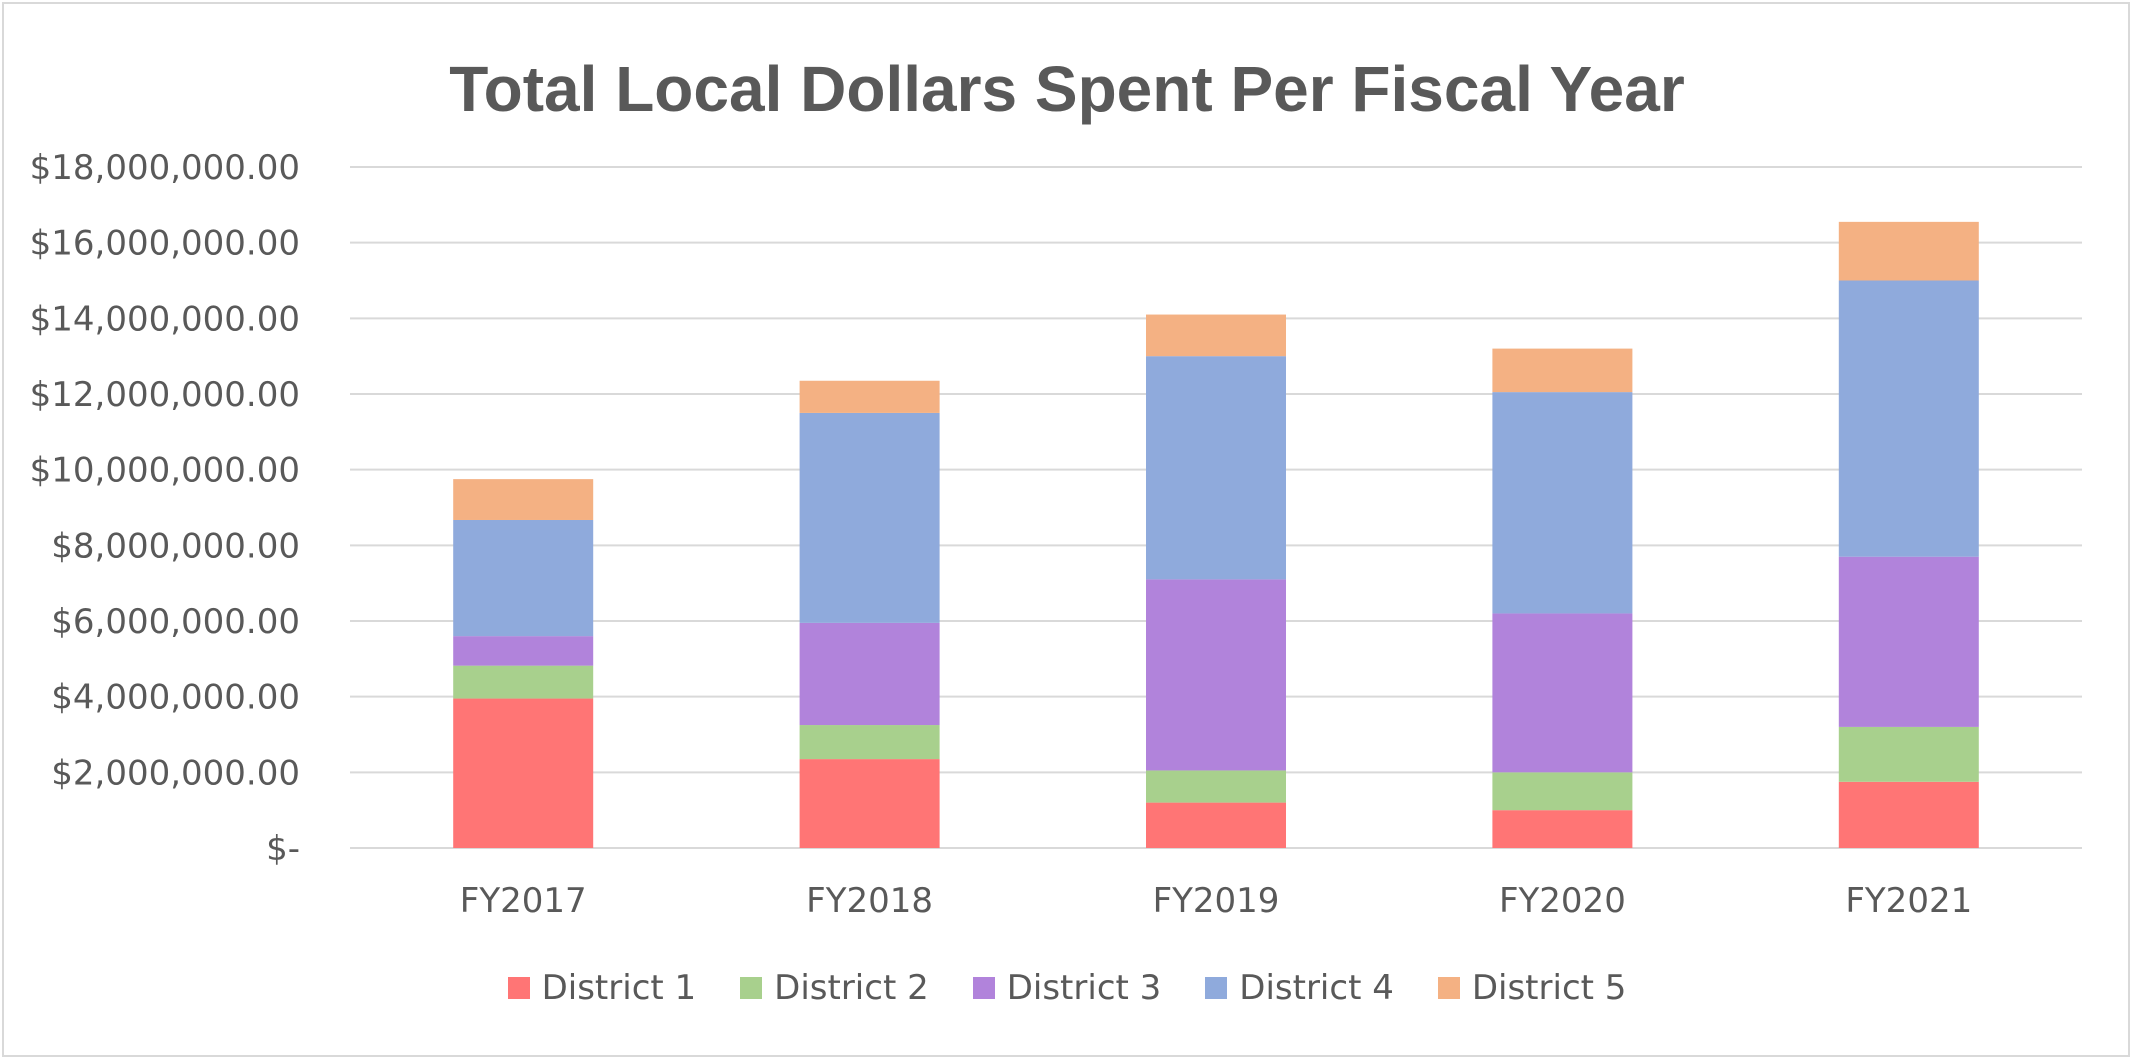  Describe the element at coordinates (175, 698) in the screenshot. I see `y-tick-label: $4,000,000.00` at that location.